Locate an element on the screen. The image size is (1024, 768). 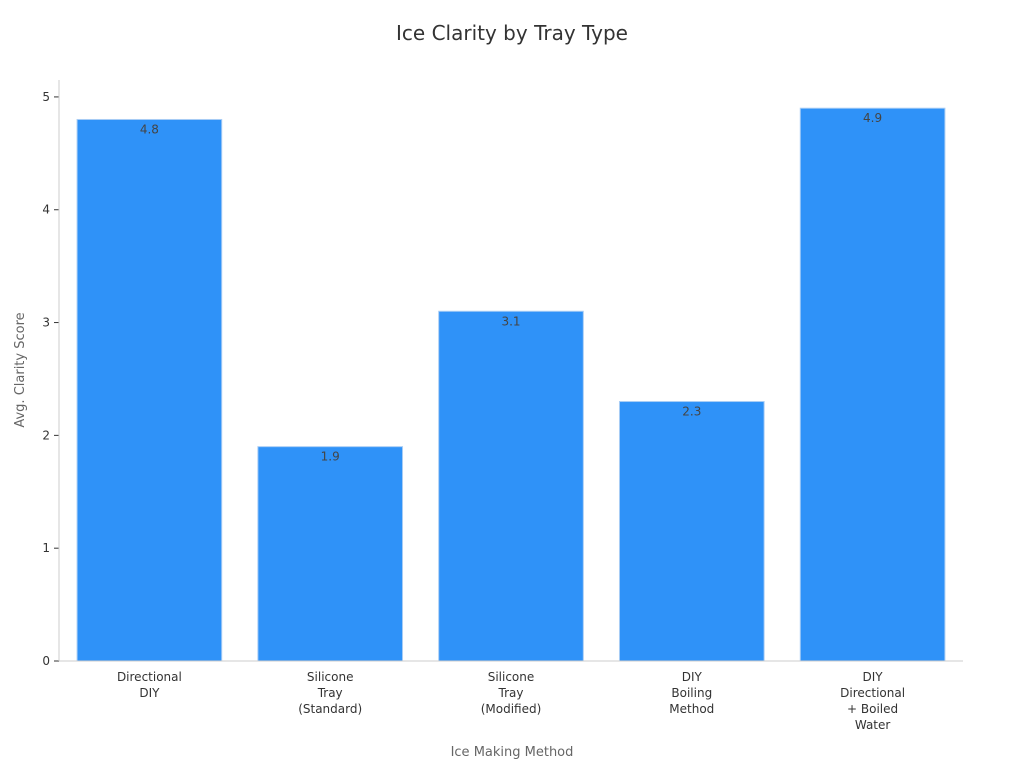
bar-value-label: 3.1 is located at coordinates (510, 321).